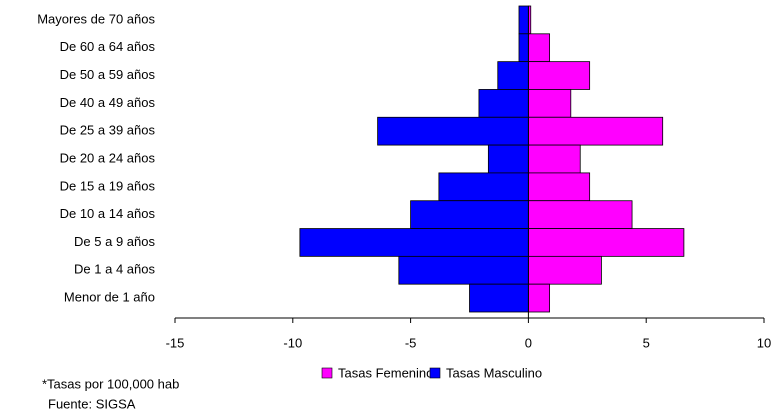  I want to click on legend-label: Tasas Femenino, so click(385, 372).